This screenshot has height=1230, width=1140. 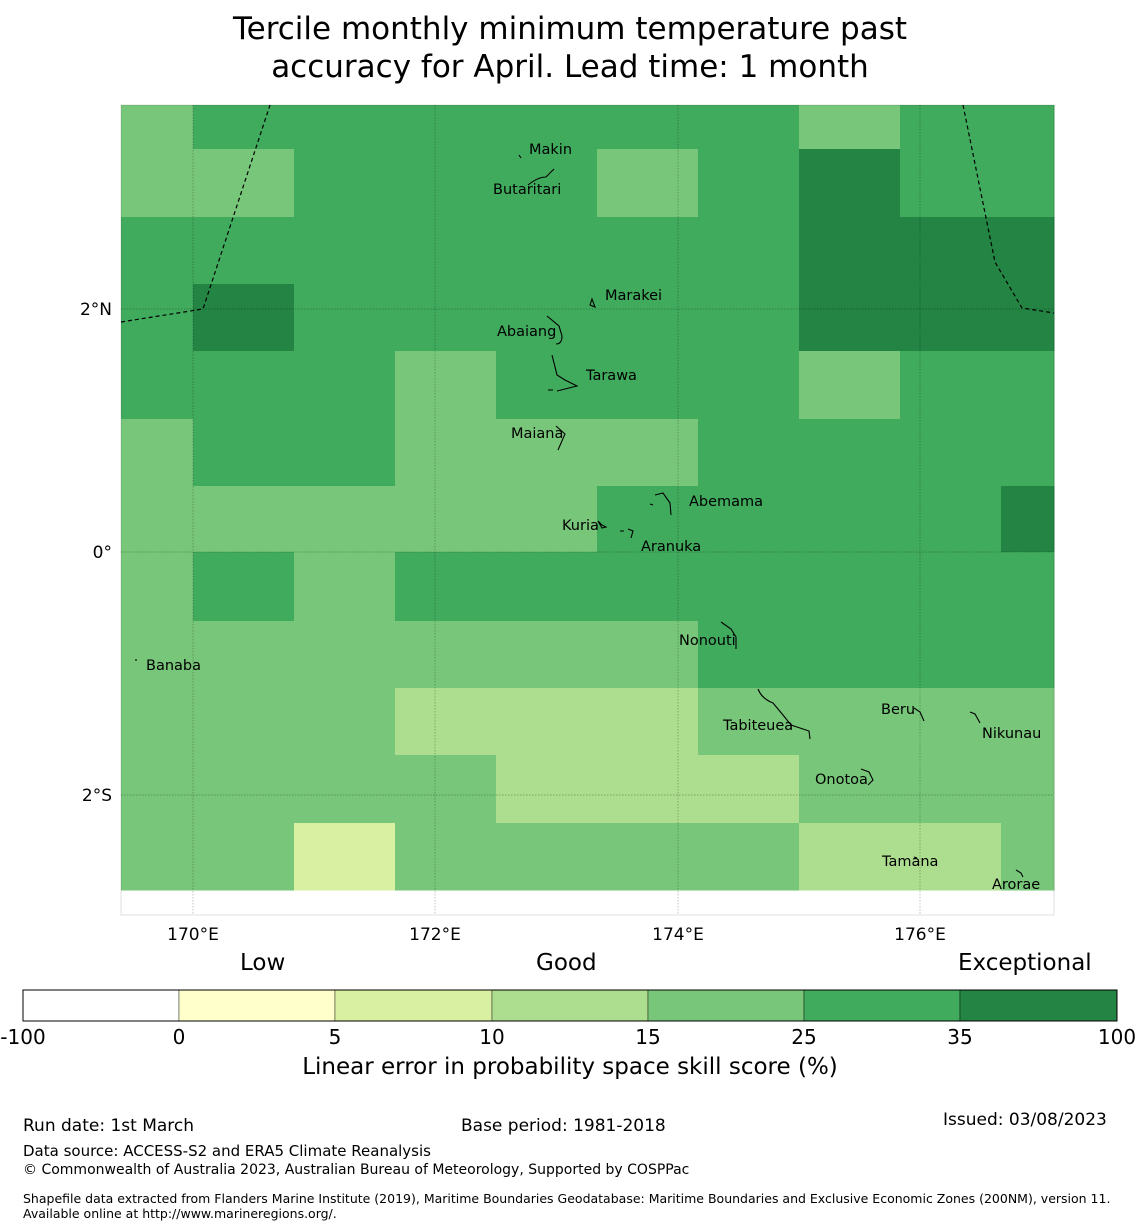 What do you see at coordinates (728, 635) in the screenshot?
I see `island-nonouti` at bounding box center [728, 635].